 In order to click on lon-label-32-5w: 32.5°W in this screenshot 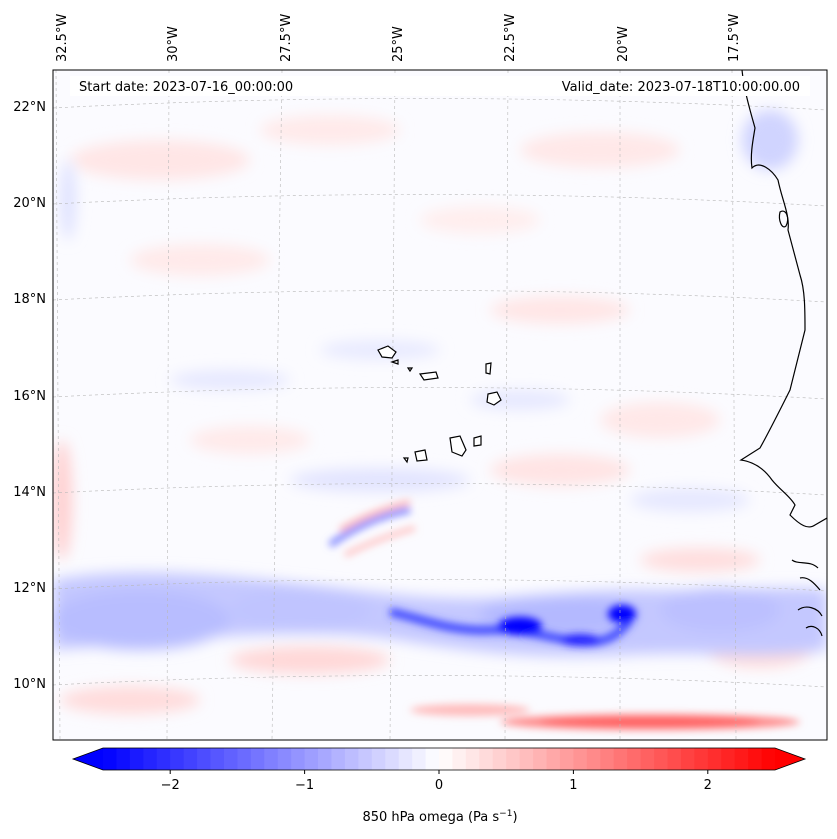, I will do `click(62, 38)`.